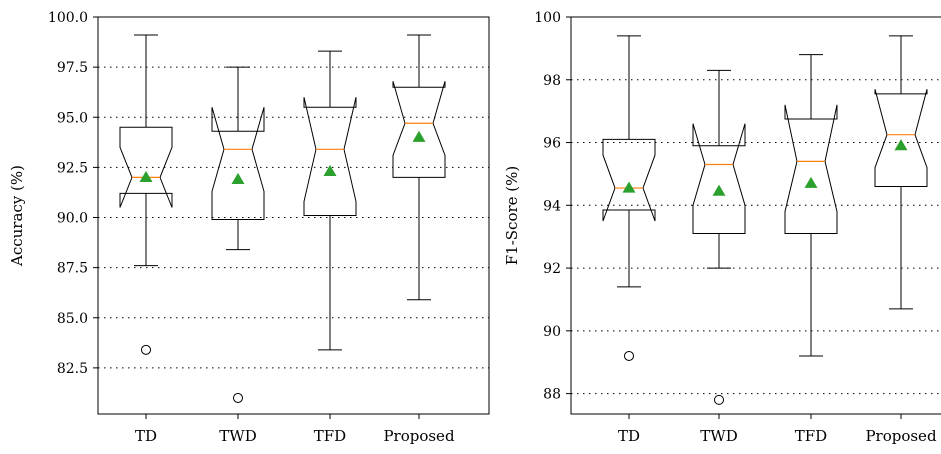 This screenshot has height=454, width=941. What do you see at coordinates (72, 319) in the screenshot?
I see `y-tick-label: 85.0` at bounding box center [72, 319].